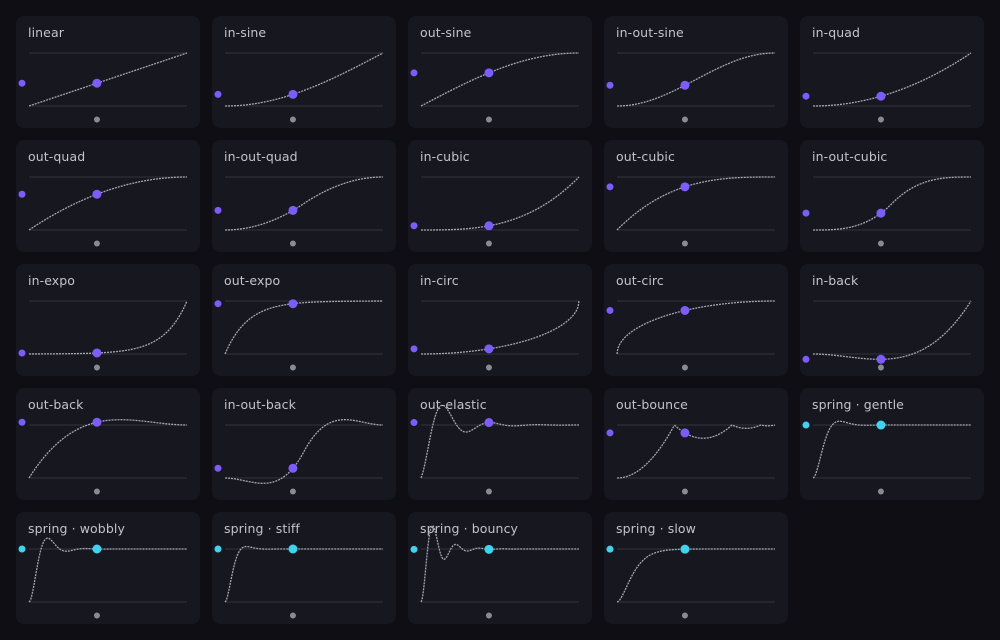  I want to click on curve-card-spring-gentle: spring · gentle, so click(892, 444).